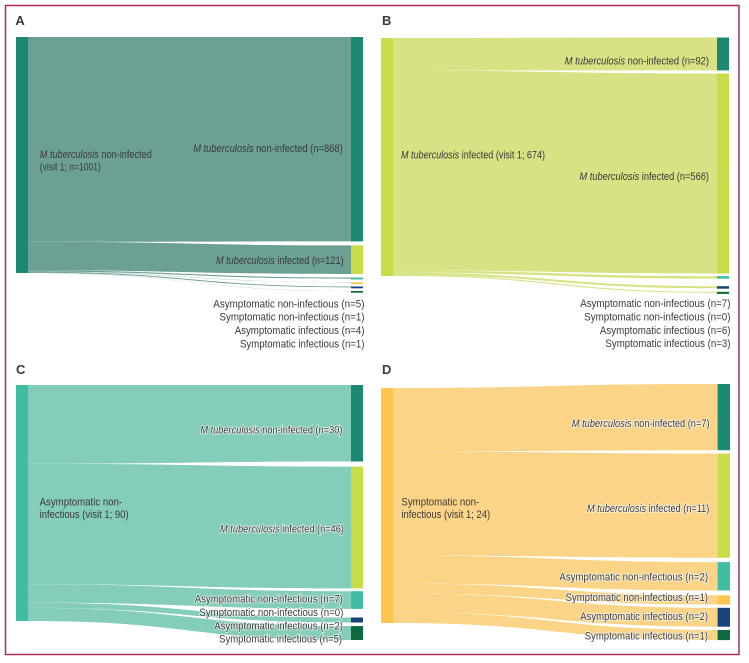 This screenshot has width=749, height=663. I want to click on svg-text: Symptomatic non-, so click(440, 503).